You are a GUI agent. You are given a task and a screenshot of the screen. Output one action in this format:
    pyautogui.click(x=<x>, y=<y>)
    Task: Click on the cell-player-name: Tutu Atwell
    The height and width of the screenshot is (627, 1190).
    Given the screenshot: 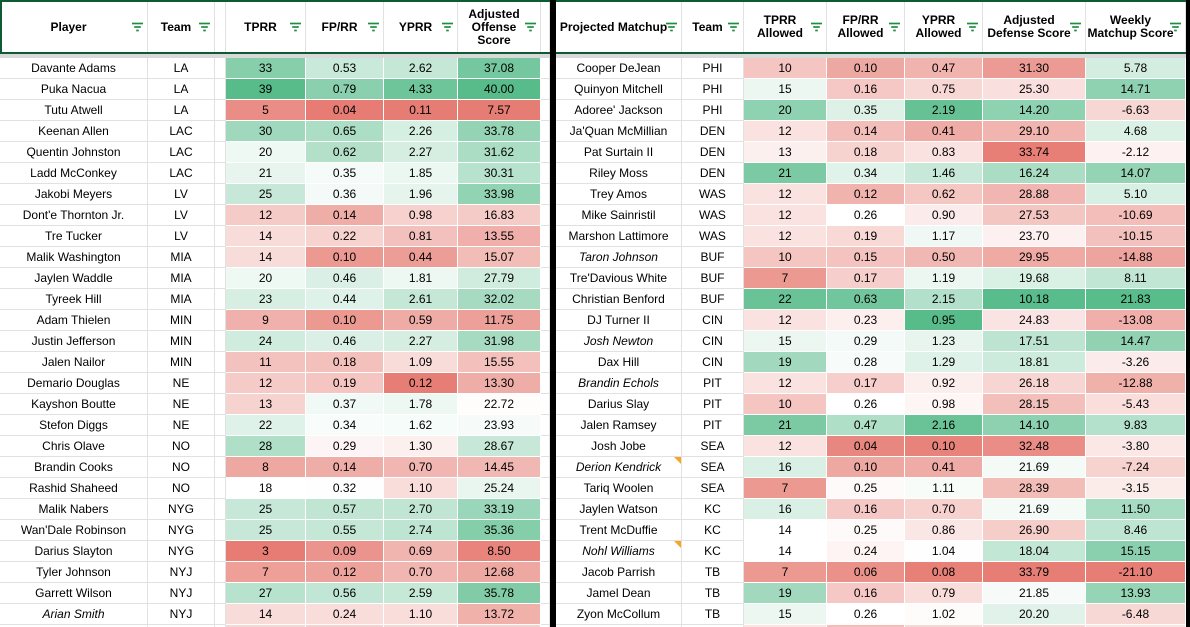 What is the action you would take?
    pyautogui.click(x=74, y=110)
    